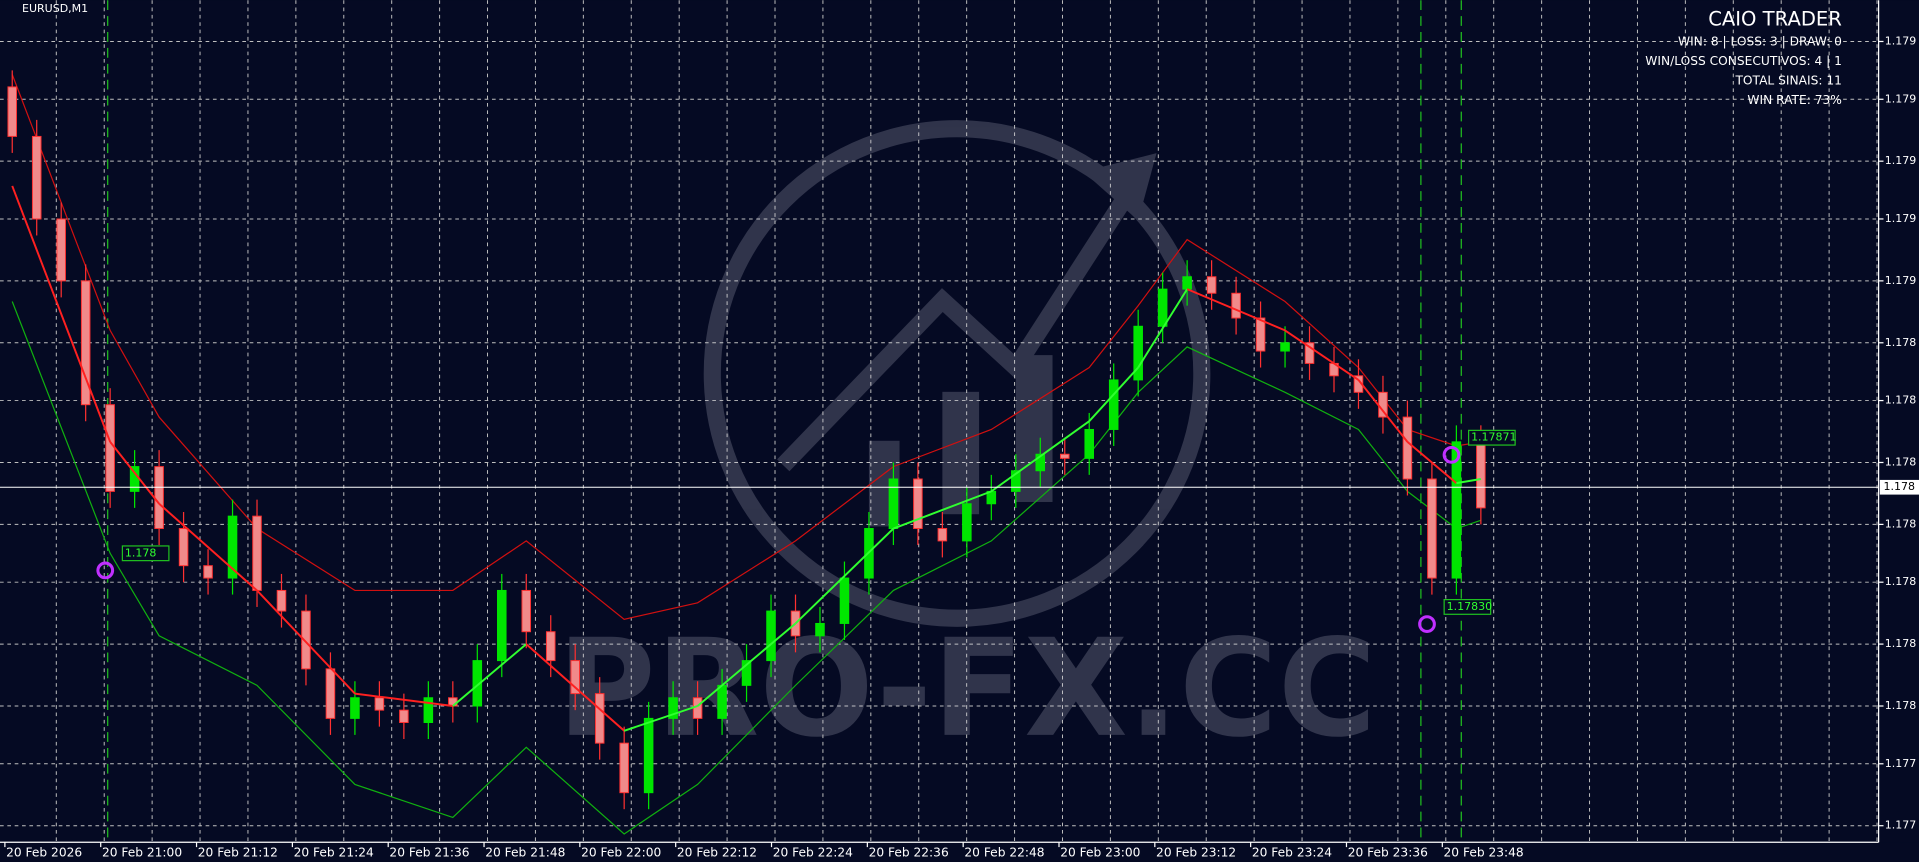 The height and width of the screenshot is (862, 1919). I want to click on symbol-label: EURUSD,M1, so click(55, 8).